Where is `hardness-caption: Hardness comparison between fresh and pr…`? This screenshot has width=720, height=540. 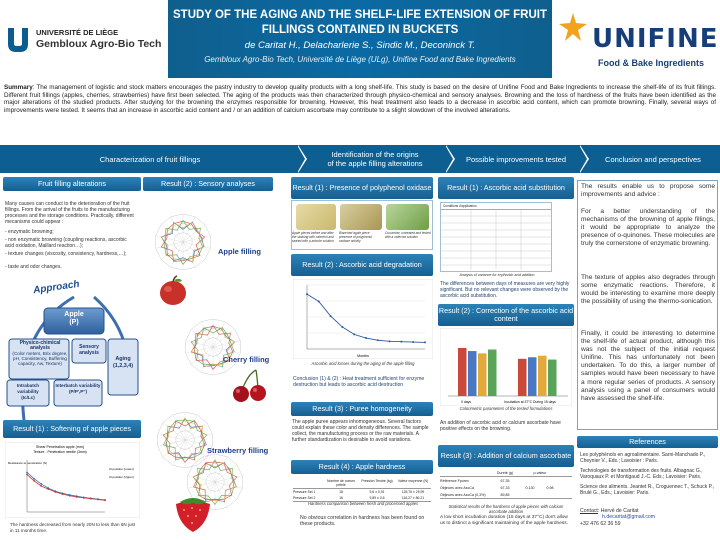
hardness-caption: Hardness comparison between fresh and pr… is located at coordinates (363, 503).